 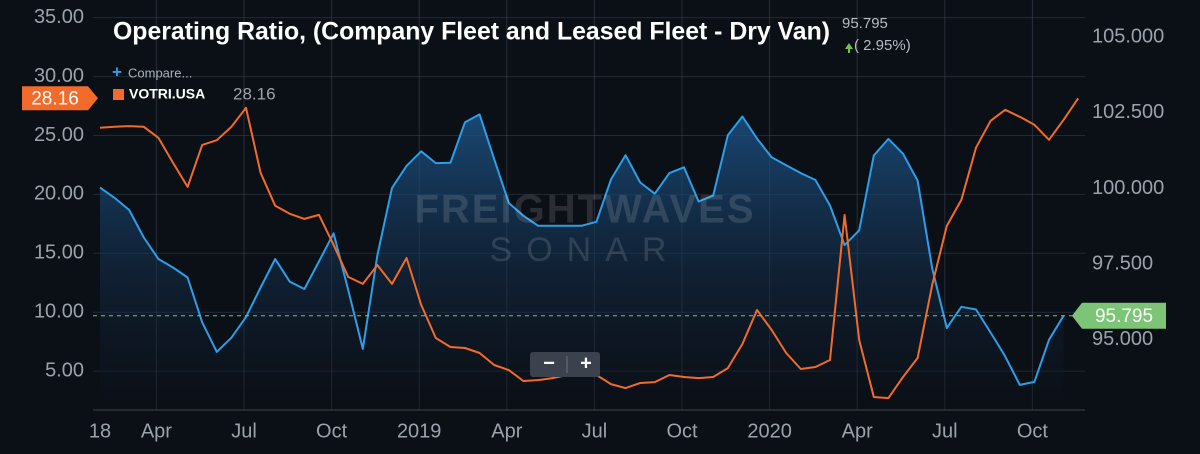 I want to click on x-tick-label: 2020, so click(x=769, y=431).